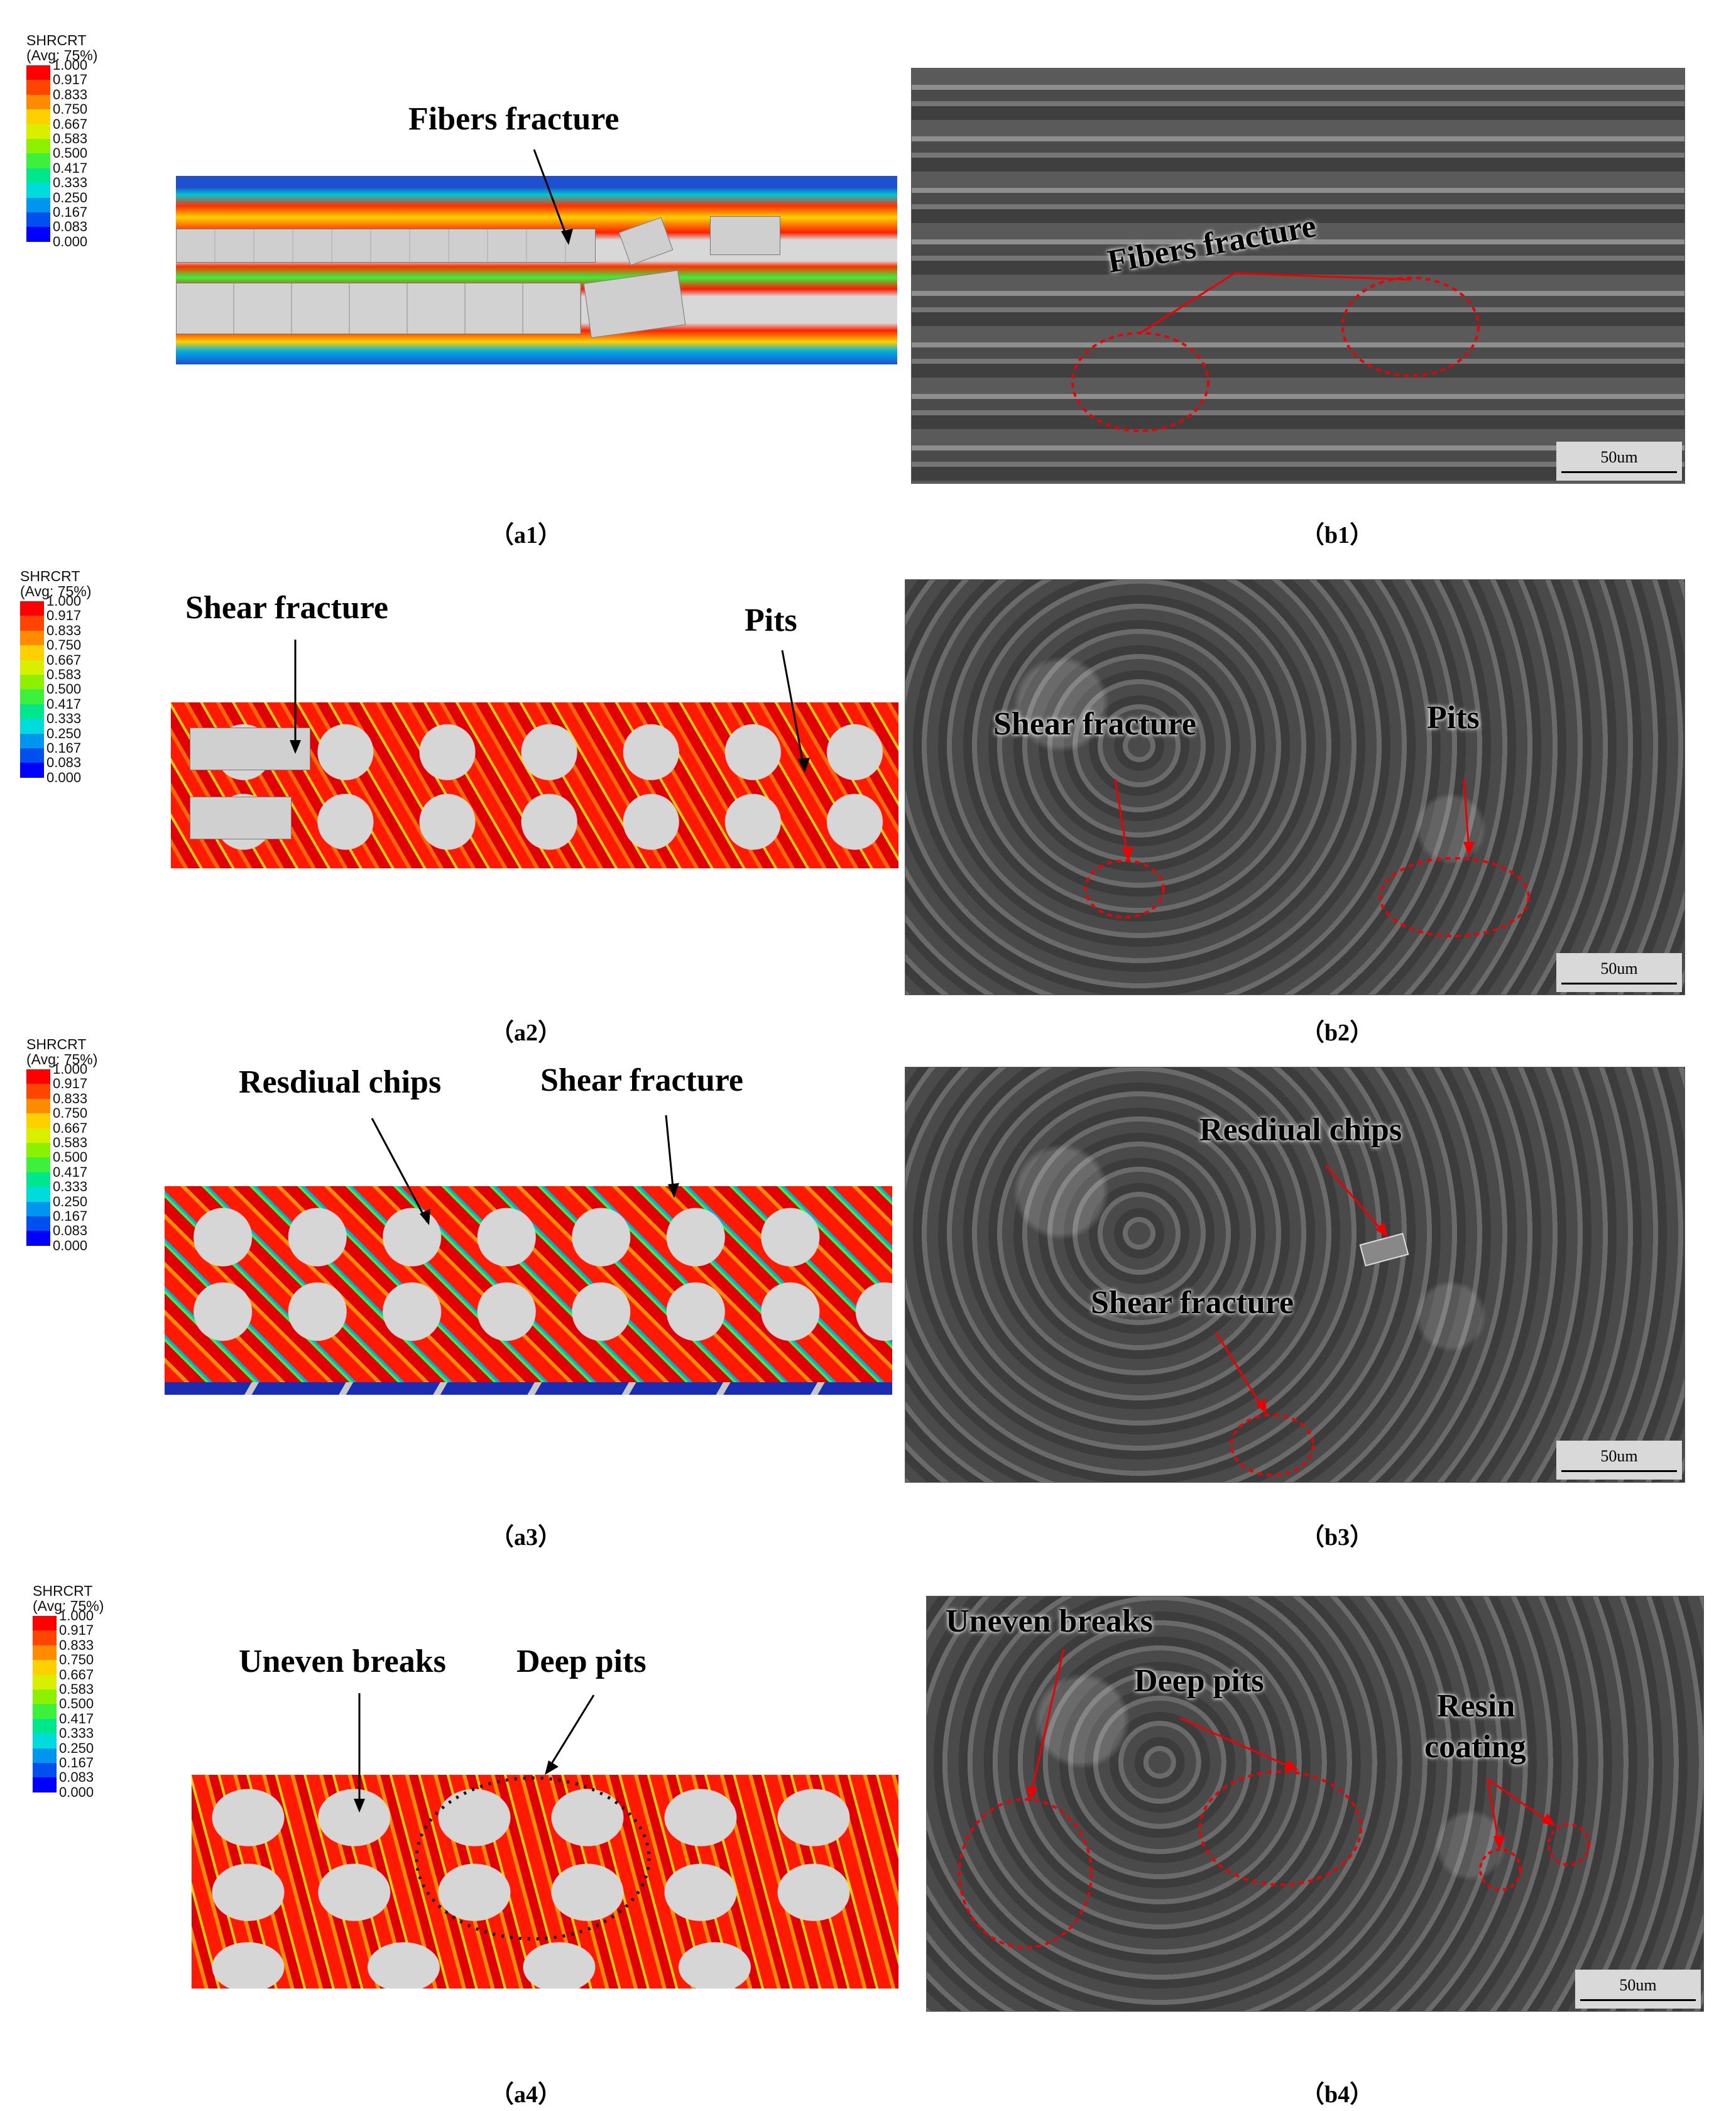  Describe the element at coordinates (1049, 1621) in the screenshot. I see `sem-label-uneven-breaks: Uneven breaks` at that location.